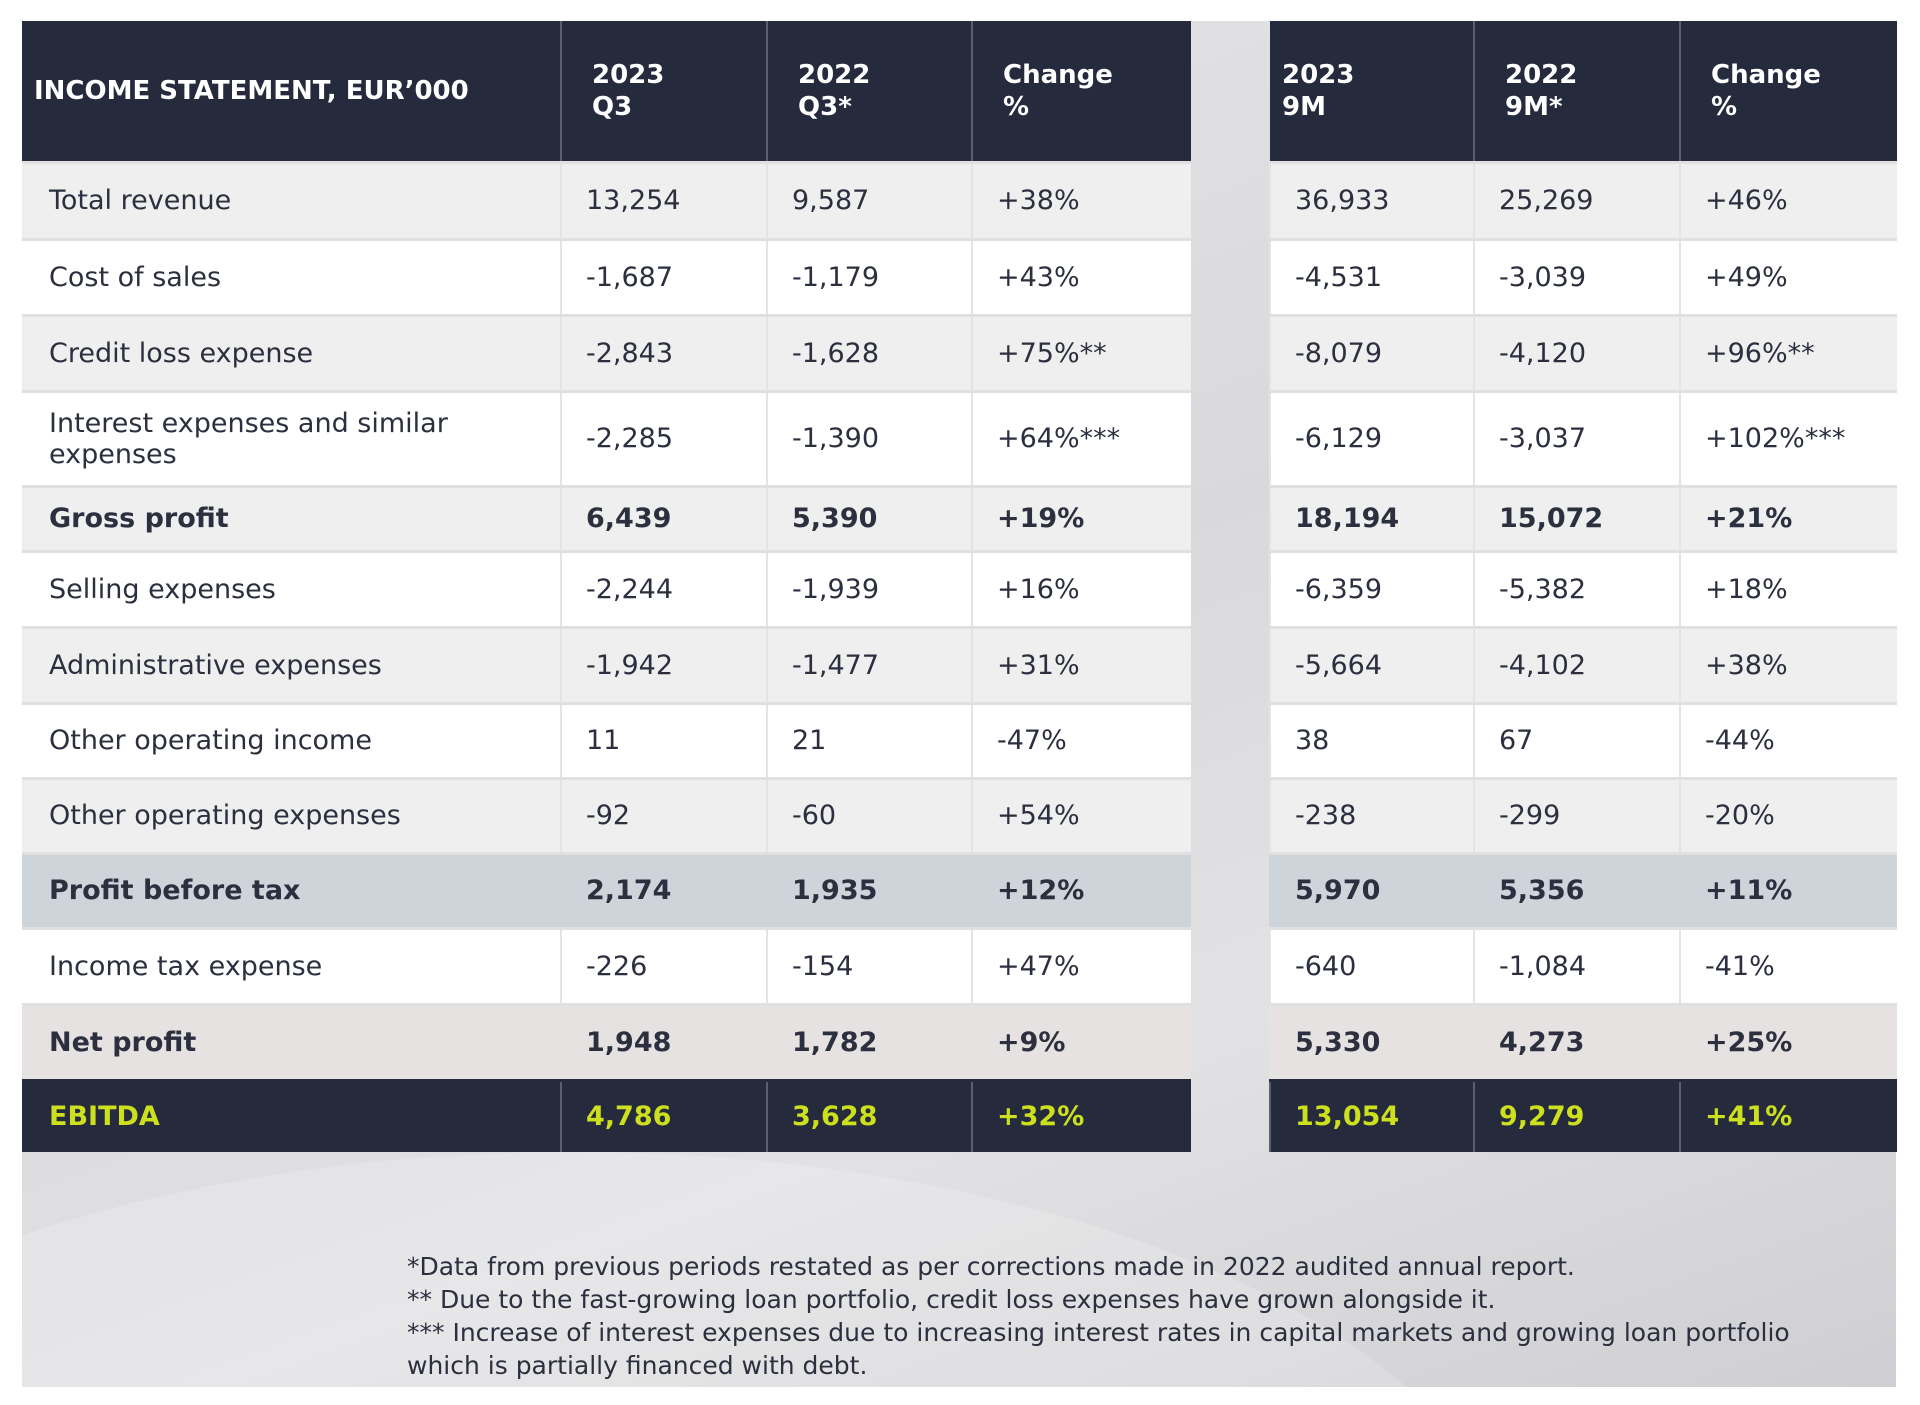 The image size is (1920, 1405). Describe the element at coordinates (1081, 1041) in the screenshot. I see `cell-value: +9%` at that location.